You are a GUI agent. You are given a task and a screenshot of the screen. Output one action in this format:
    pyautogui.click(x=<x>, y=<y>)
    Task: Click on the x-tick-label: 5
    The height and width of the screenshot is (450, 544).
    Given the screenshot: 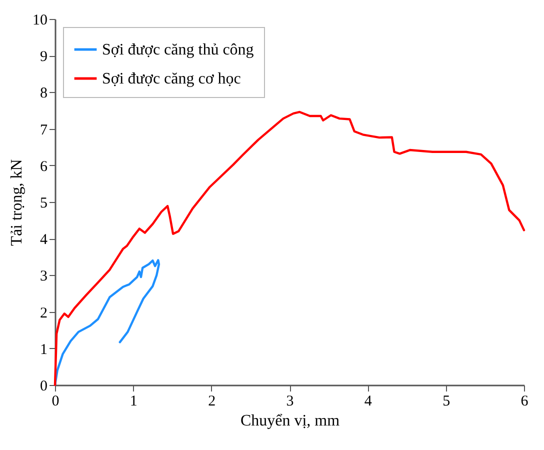 What is the action you would take?
    pyautogui.click(x=446, y=402)
    